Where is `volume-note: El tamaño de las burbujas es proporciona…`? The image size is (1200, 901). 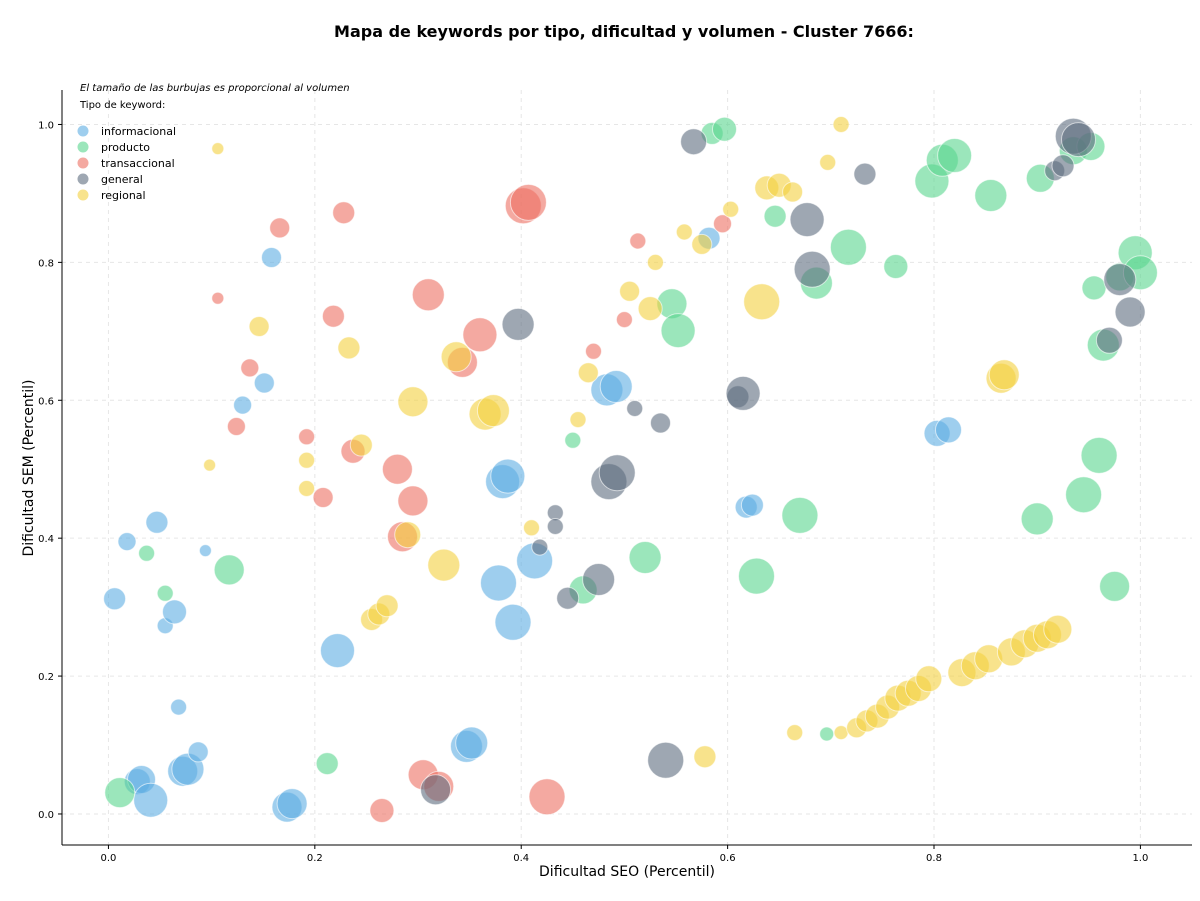 volume-note: El tamaño de las burbujas es proporciona… is located at coordinates (215, 88).